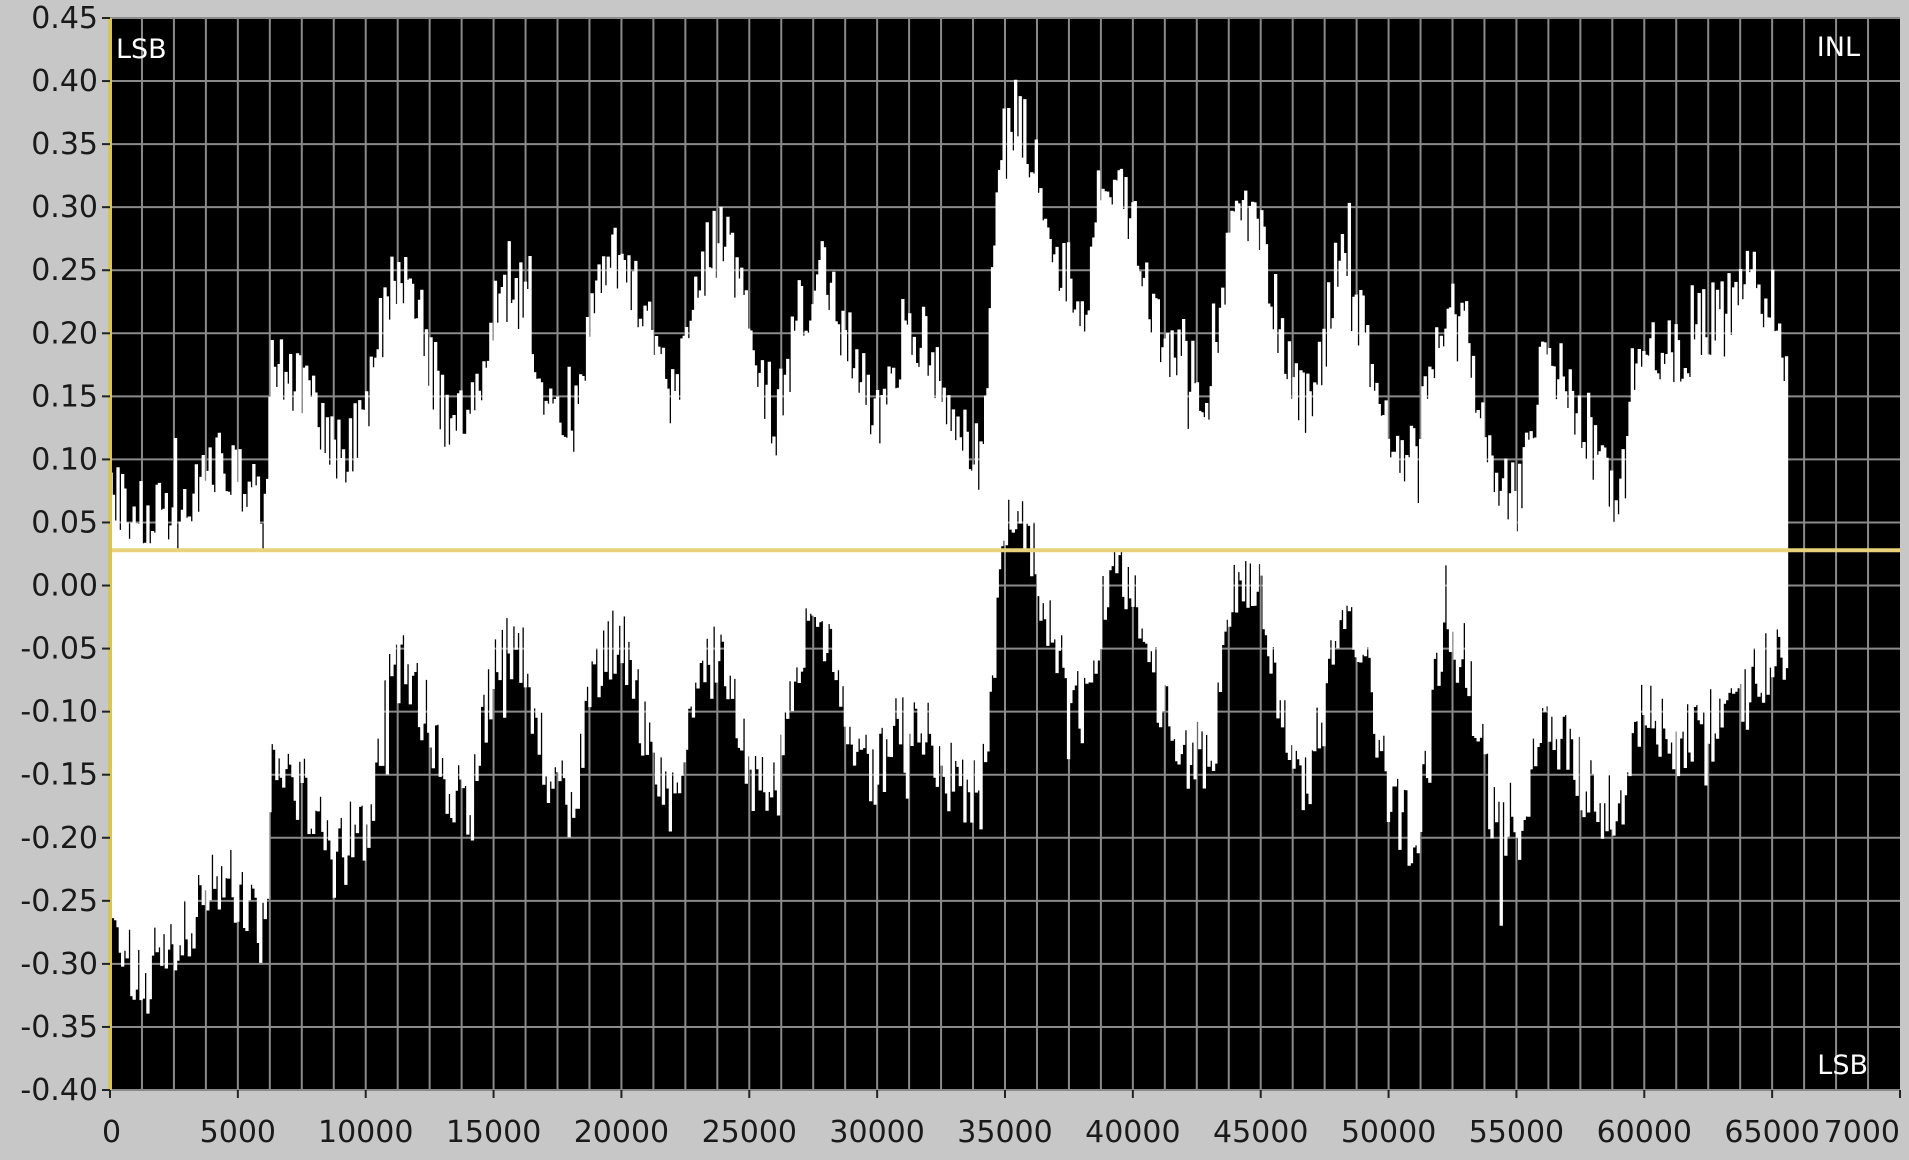 The image size is (1909, 1160). I want to click on x-tick-label: 45000, so click(1260, 1132).